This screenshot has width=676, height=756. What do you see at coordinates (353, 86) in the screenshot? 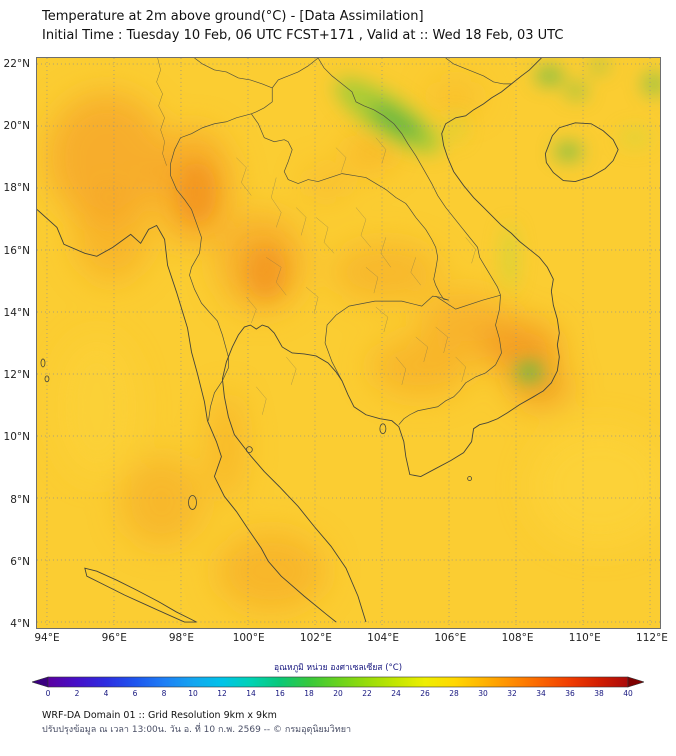
I see `china-borders` at bounding box center [353, 86].